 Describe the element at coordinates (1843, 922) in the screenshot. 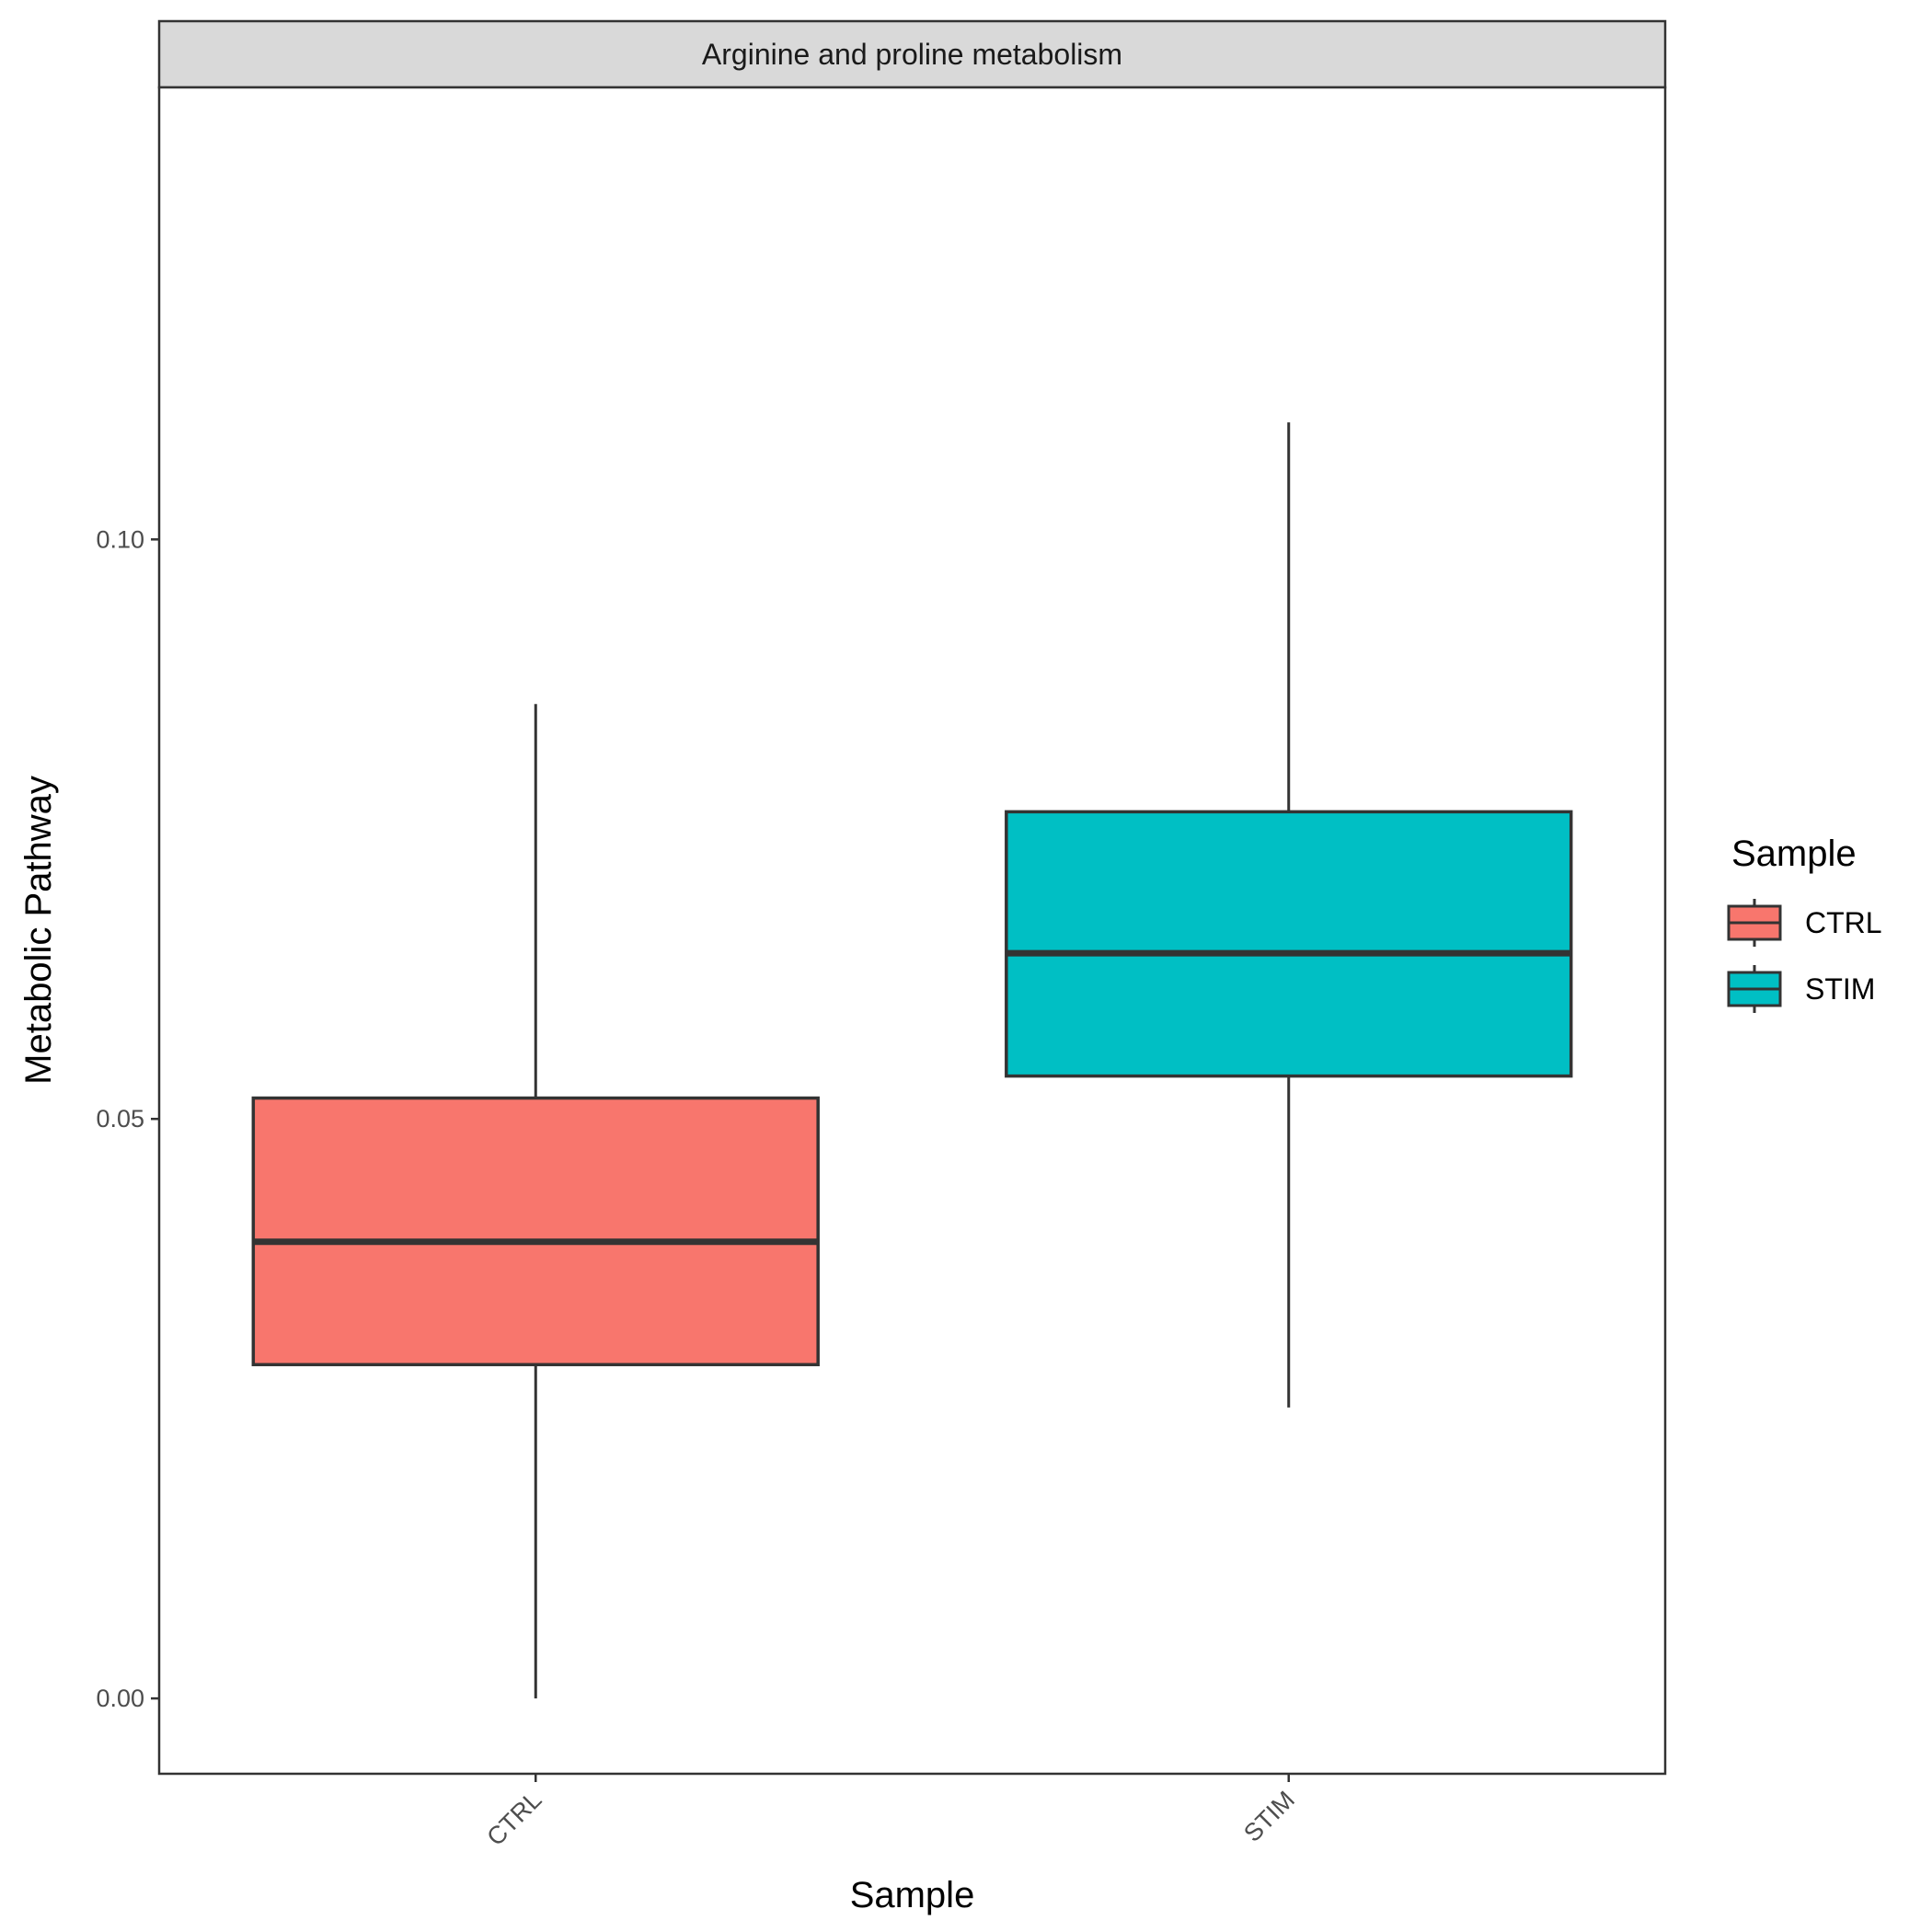

I see `legend-label: CTRL` at that location.